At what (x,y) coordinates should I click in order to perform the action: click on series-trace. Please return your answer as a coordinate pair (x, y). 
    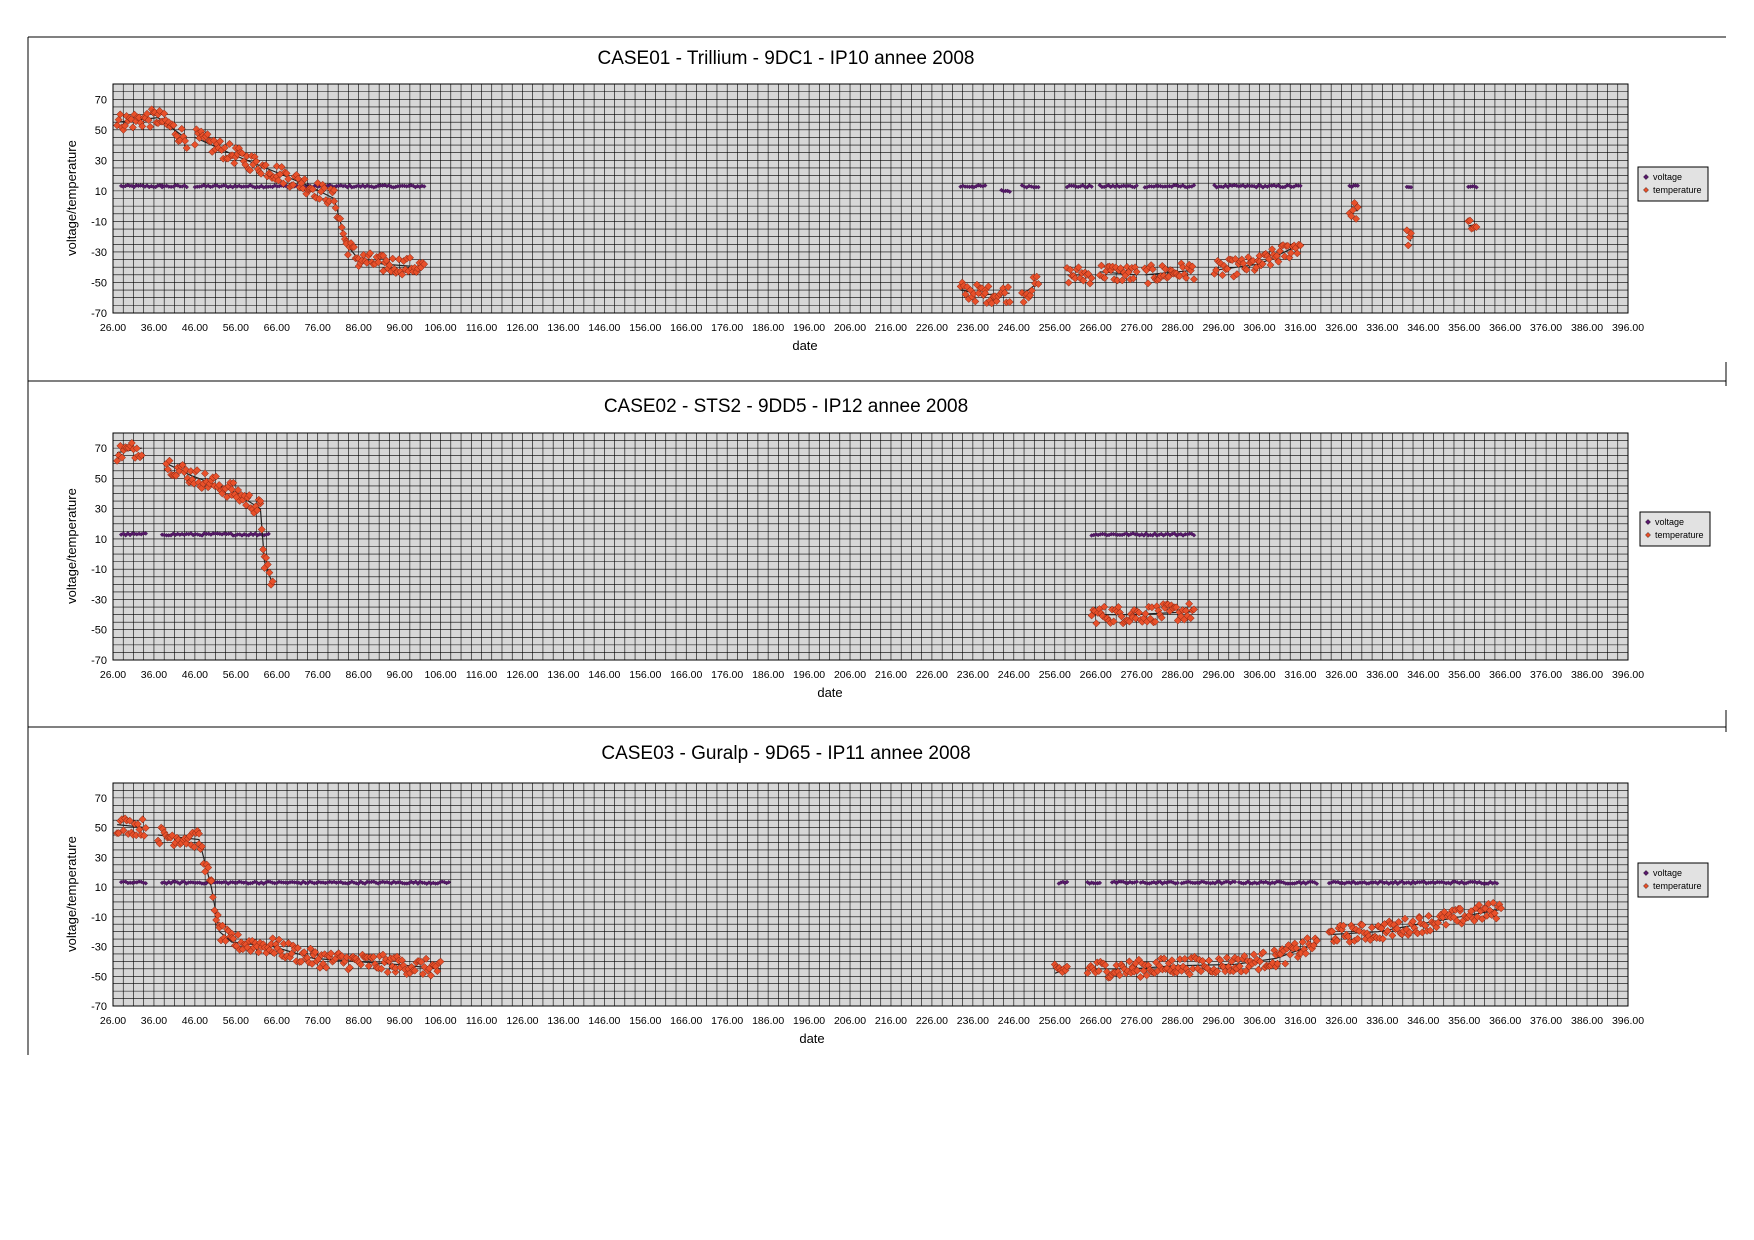
    Looking at the image, I should click on (131, 826).